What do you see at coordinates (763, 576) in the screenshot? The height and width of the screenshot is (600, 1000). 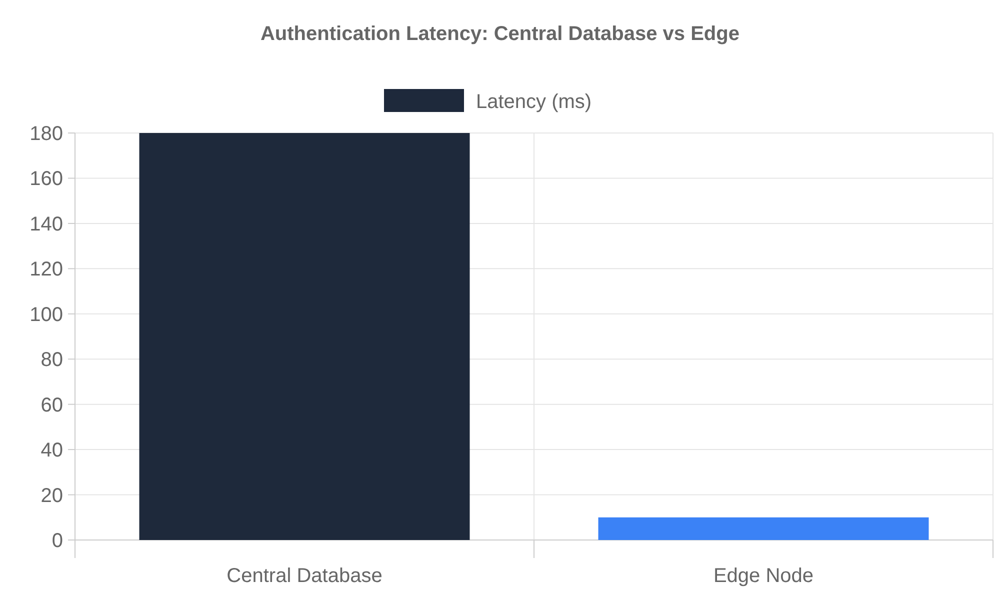 I see `x-tick-label: Edge Node` at bounding box center [763, 576].